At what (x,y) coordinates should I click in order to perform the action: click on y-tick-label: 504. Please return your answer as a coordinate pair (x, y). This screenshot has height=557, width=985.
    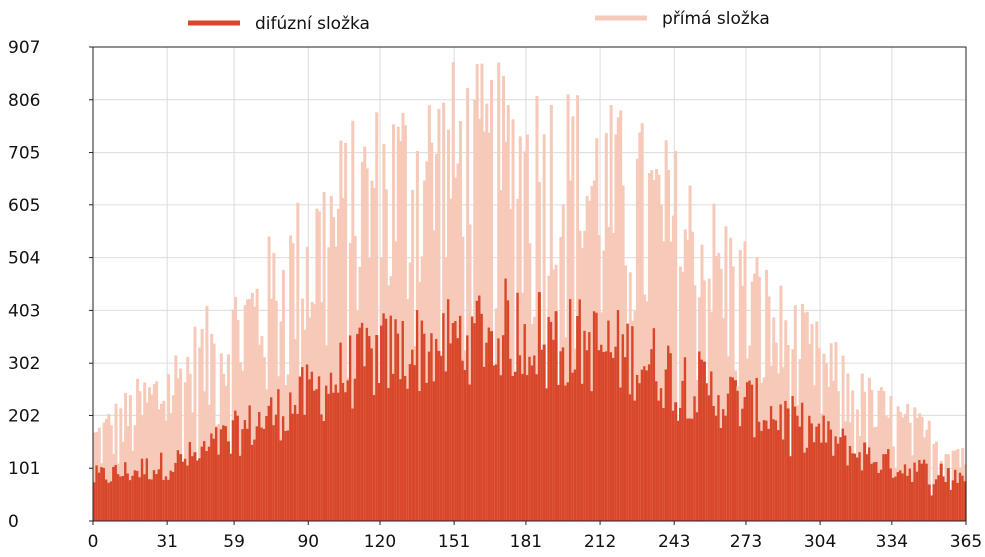
    Looking at the image, I should click on (24, 259).